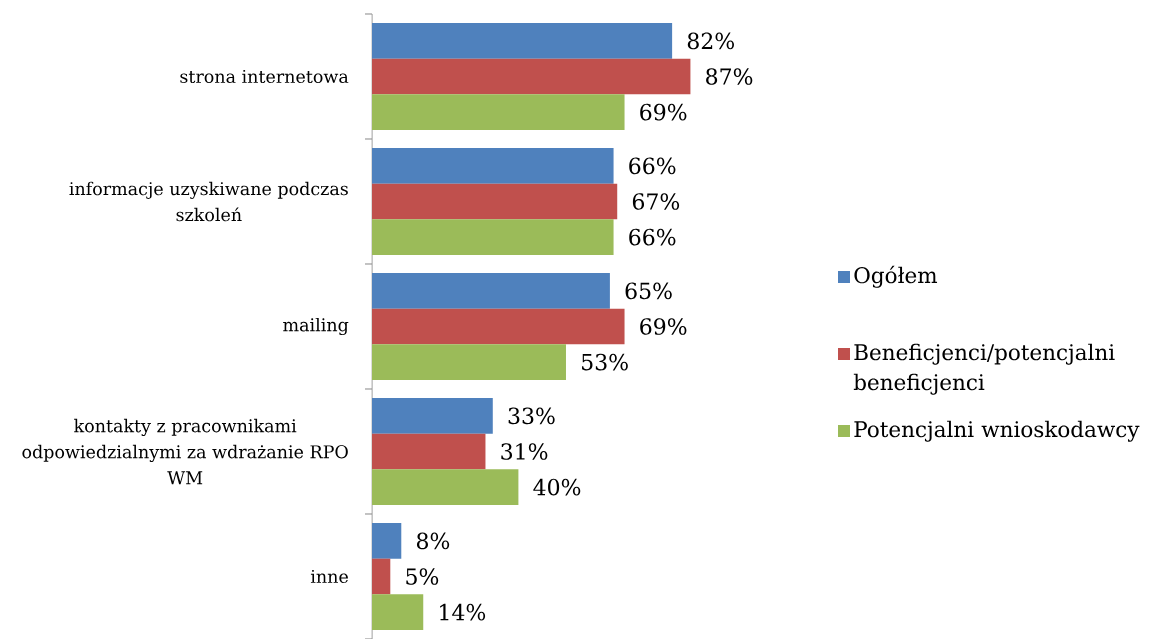  Describe the element at coordinates (433, 541) in the screenshot. I see `data-label: 8%` at that location.